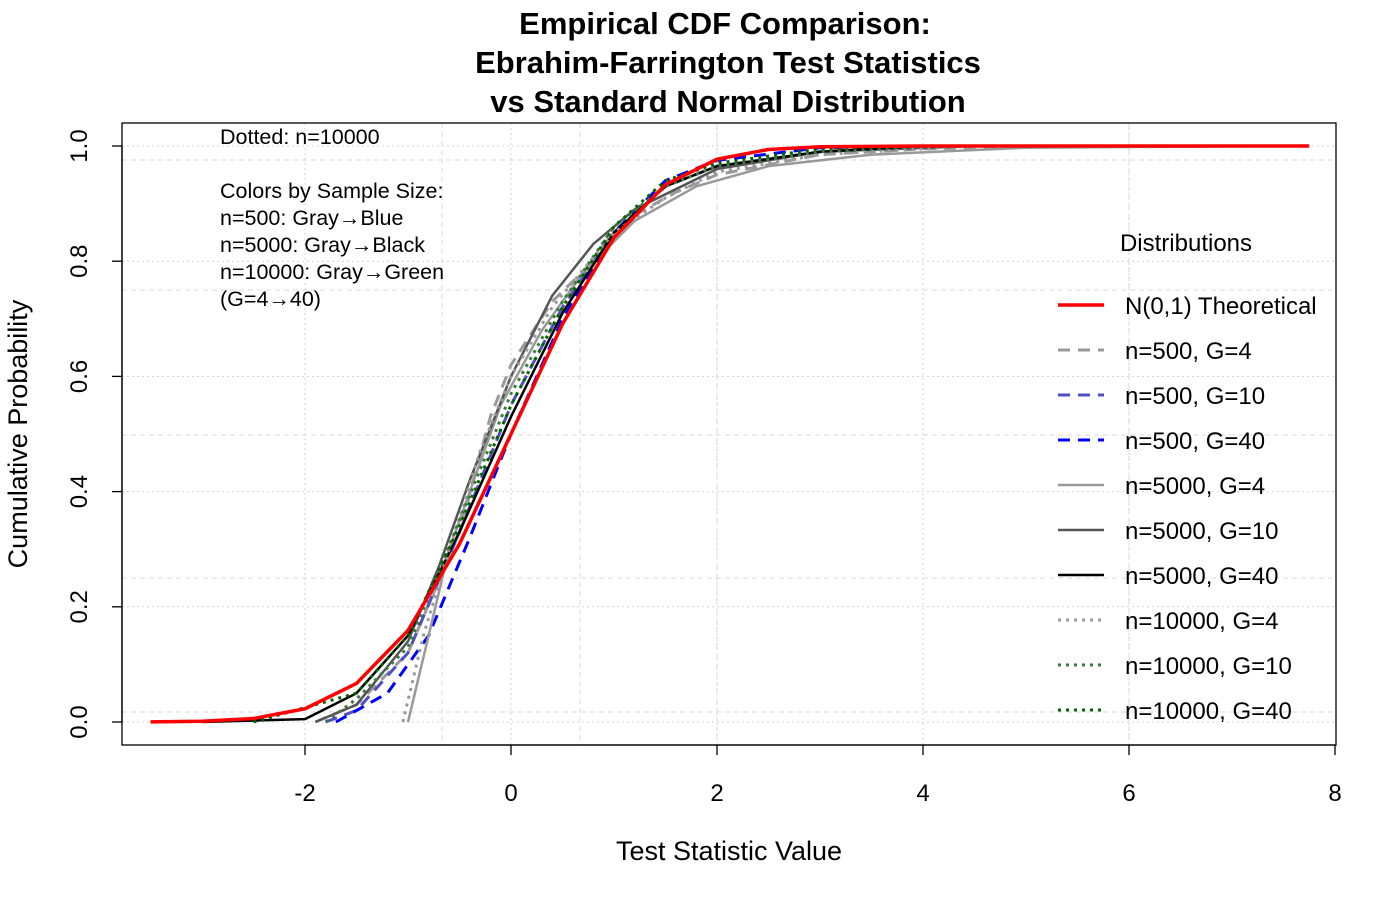 The width and height of the screenshot is (1400, 905). What do you see at coordinates (332, 272) in the screenshot?
I see `annotation-text: n=10000: Gray→Green` at bounding box center [332, 272].